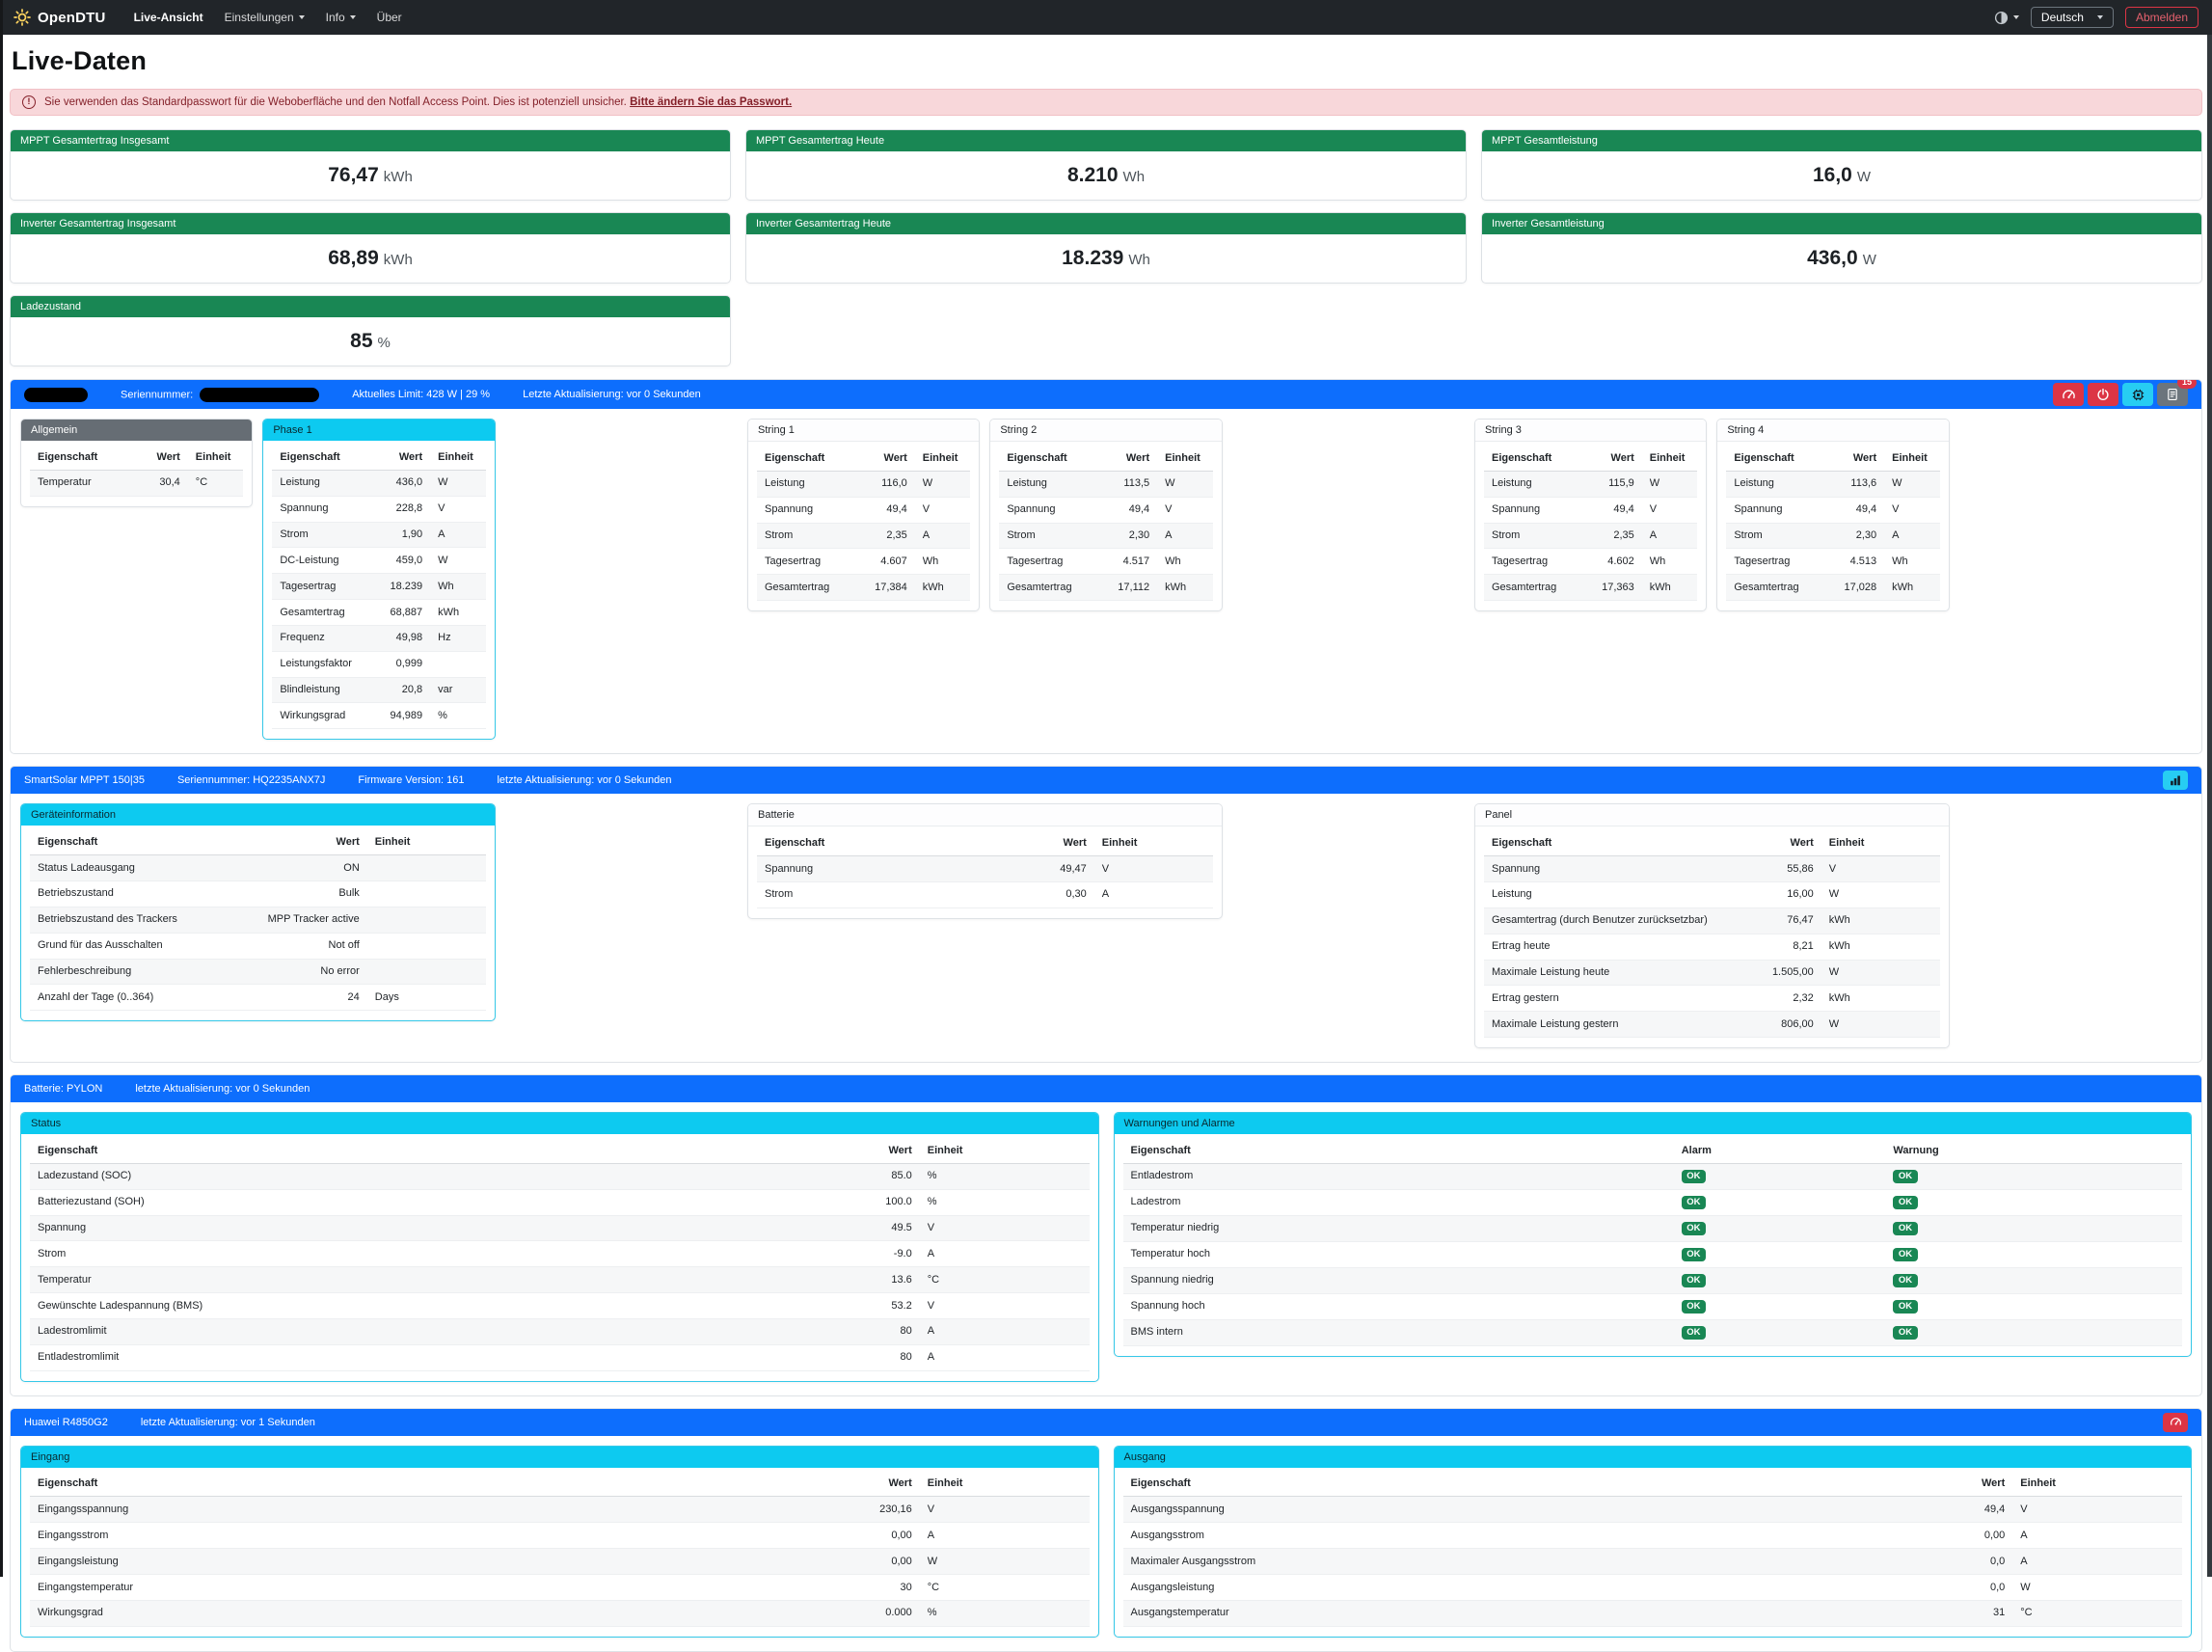  What do you see at coordinates (370, 223) in the screenshot?
I see `card-title: Inverter Gesamtertrag Insgesamt` at bounding box center [370, 223].